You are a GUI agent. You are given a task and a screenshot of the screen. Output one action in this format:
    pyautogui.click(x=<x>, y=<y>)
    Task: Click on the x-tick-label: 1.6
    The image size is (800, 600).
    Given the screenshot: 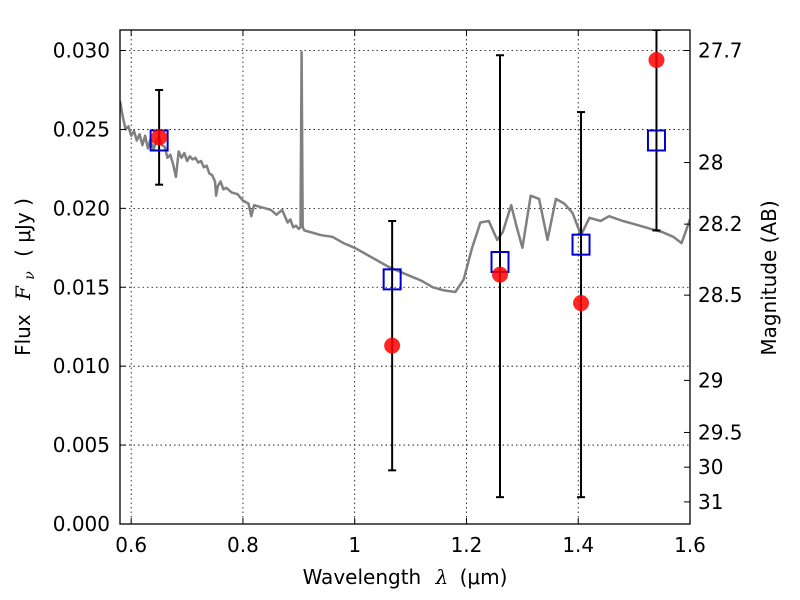 What is the action you would take?
    pyautogui.click(x=690, y=545)
    